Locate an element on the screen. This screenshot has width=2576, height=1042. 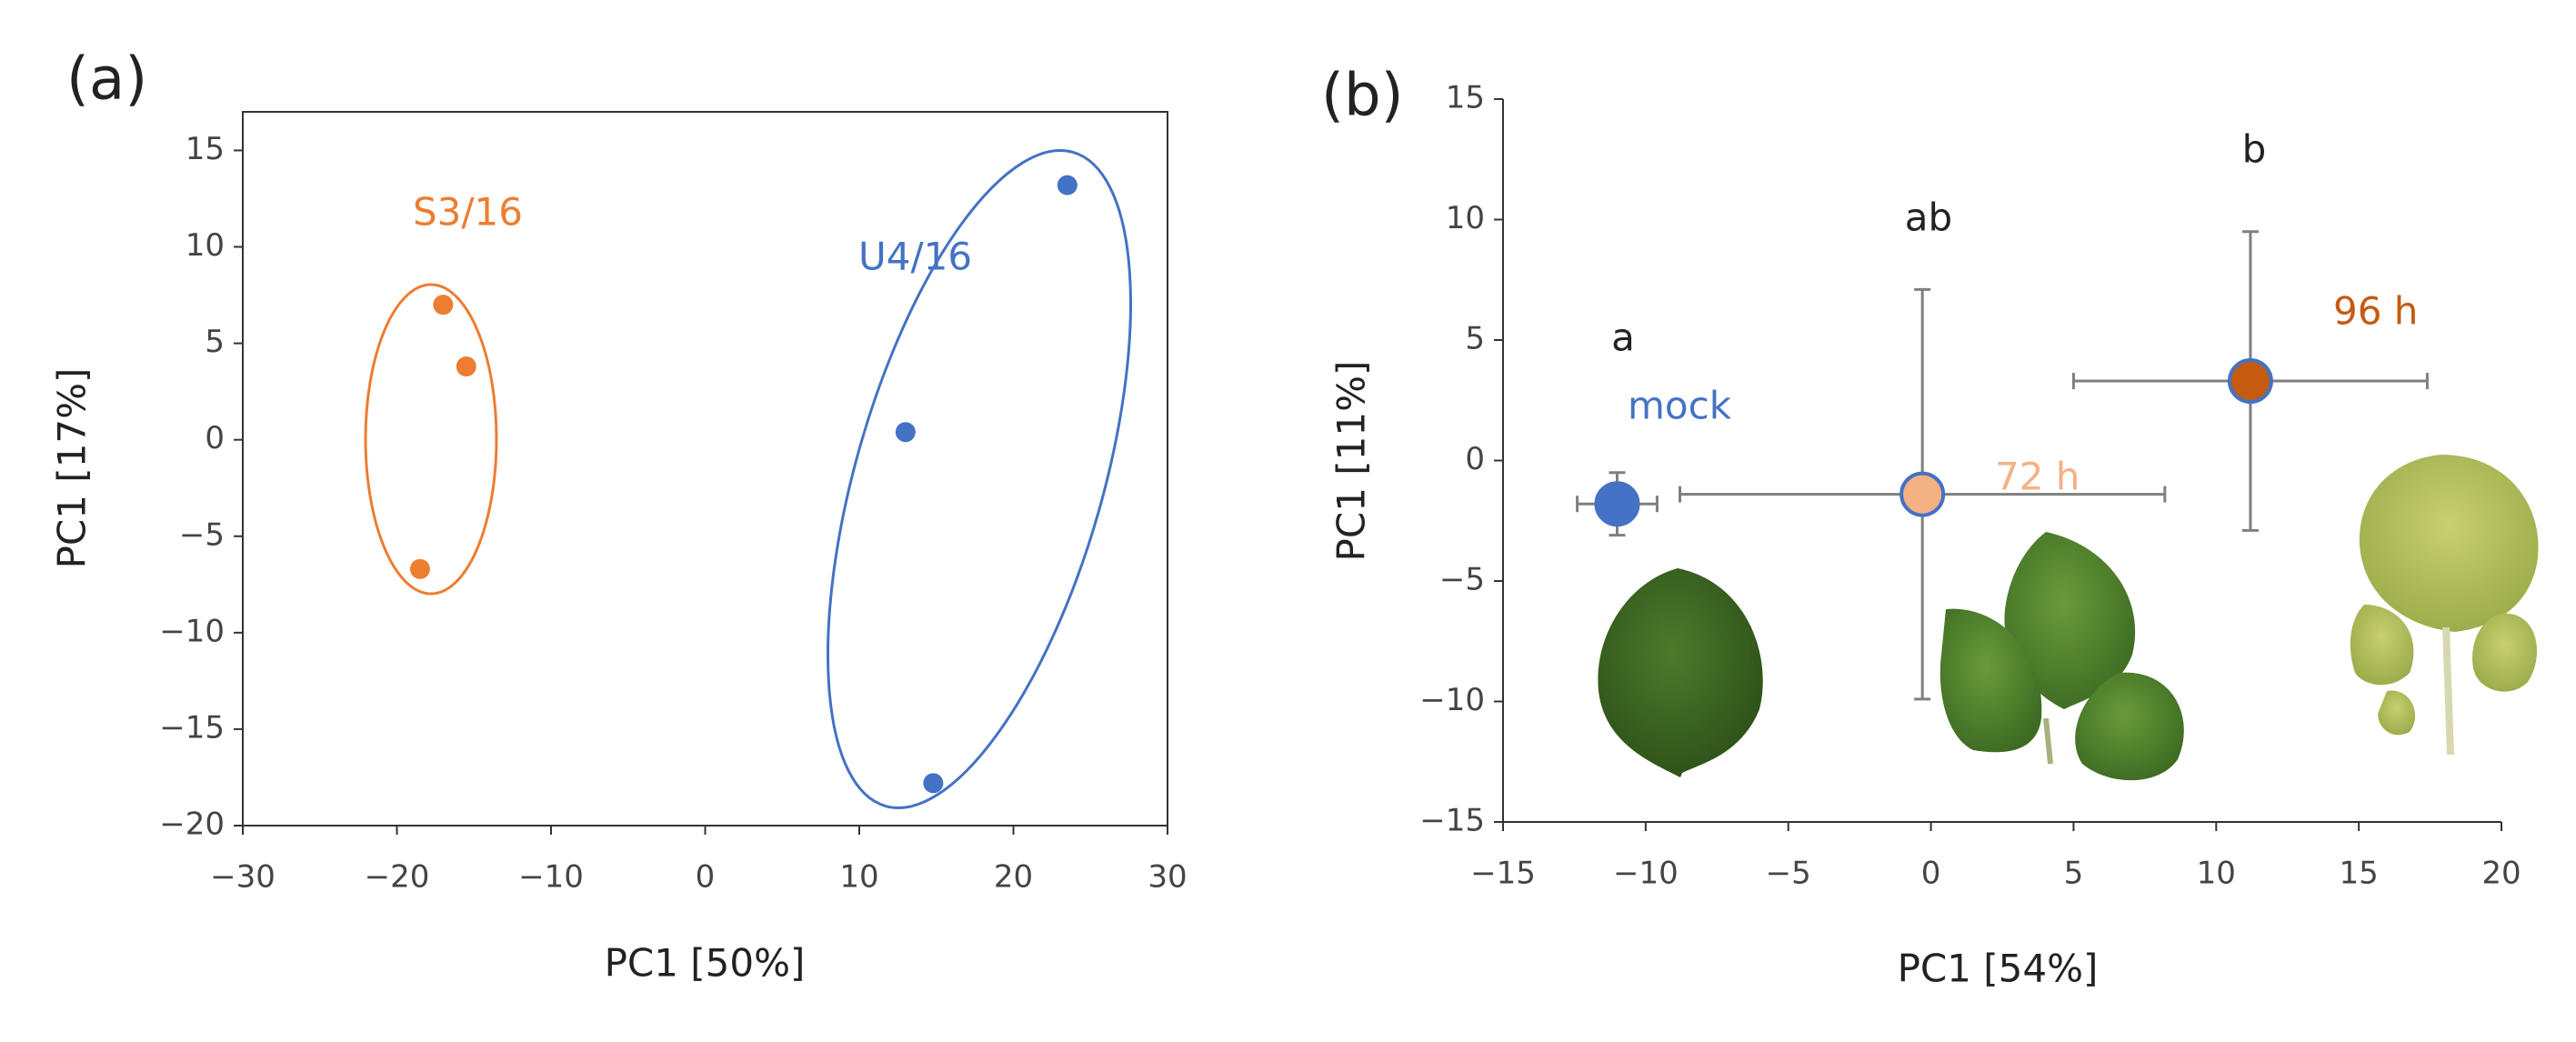
panel-label: (b) is located at coordinates (1362, 96).